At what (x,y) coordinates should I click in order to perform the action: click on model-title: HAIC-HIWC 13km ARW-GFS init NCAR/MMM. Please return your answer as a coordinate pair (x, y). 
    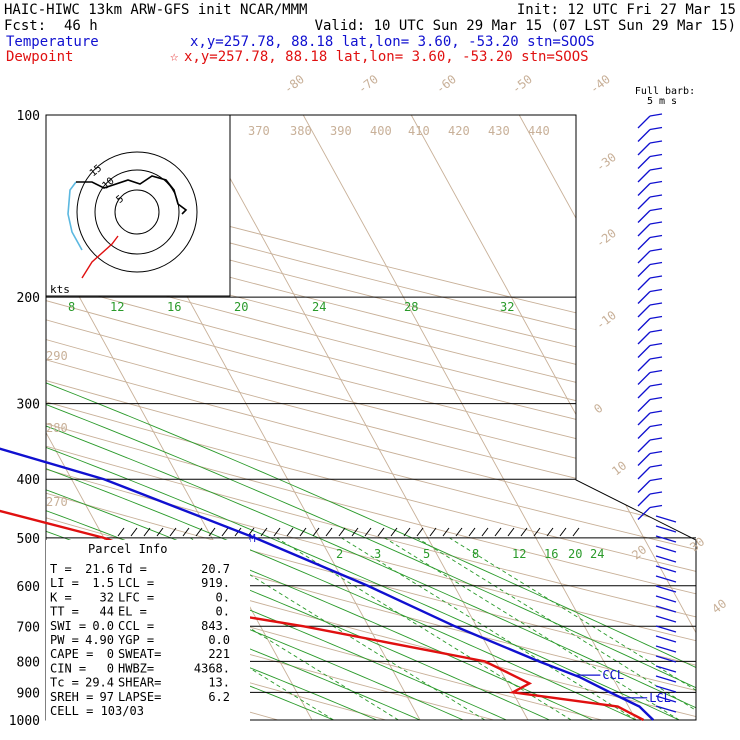
    Looking at the image, I should click on (155, 10).